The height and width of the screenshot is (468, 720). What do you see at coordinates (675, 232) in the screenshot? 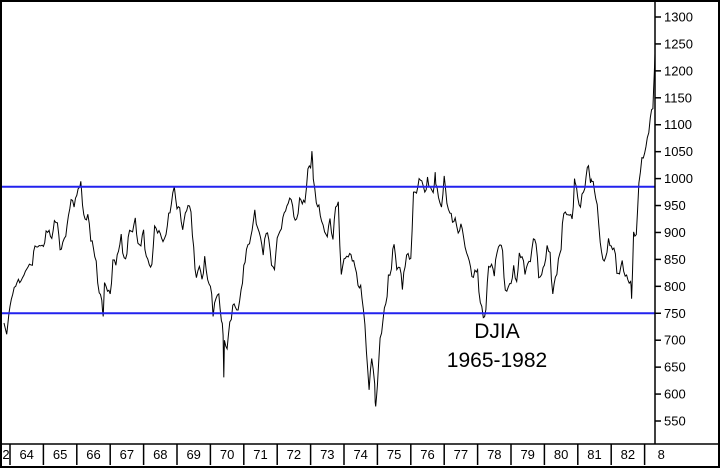
I see `y-tick-label: 900` at bounding box center [675, 232].